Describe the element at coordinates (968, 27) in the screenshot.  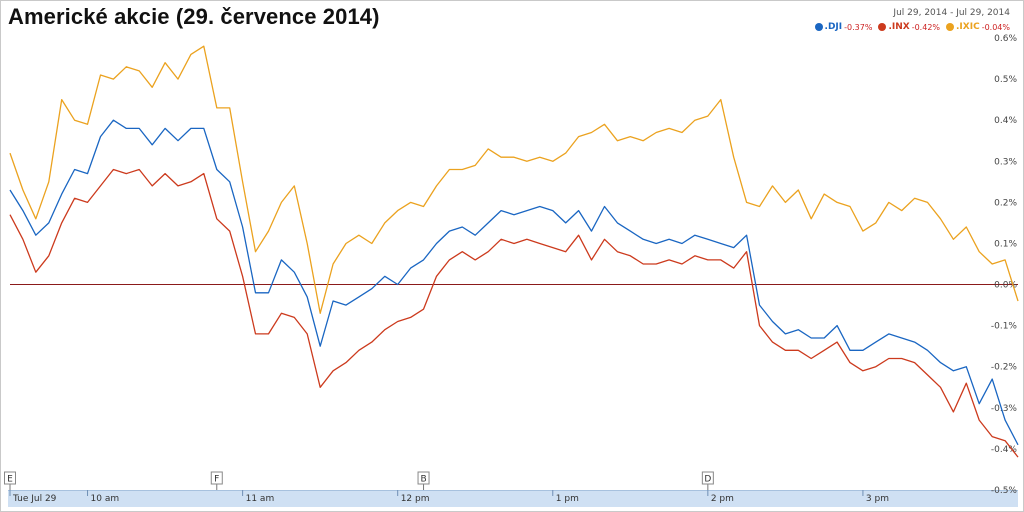
I see `legend-name-ixic: .IXIC` at that location.